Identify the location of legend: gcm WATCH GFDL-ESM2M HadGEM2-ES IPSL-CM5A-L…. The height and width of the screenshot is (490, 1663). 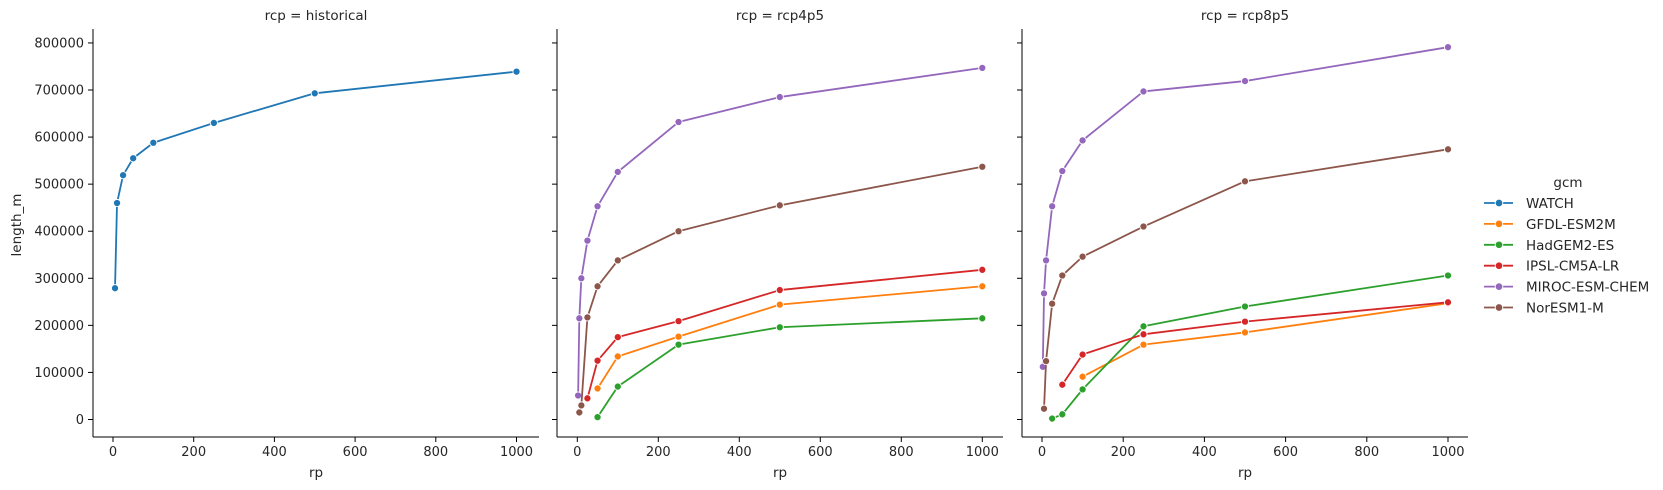
(1566, 246).